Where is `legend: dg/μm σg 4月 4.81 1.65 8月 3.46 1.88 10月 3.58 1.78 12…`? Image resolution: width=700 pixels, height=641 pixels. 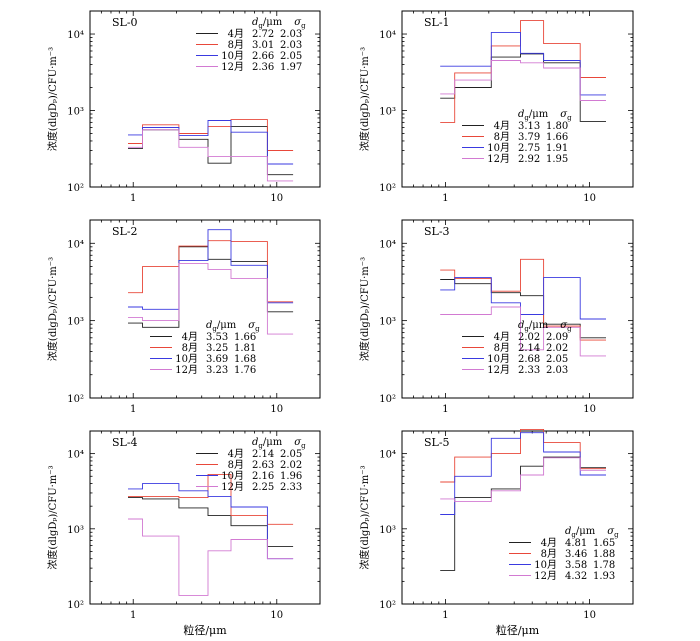
legend: dg/μm σg 4月 4.81 1.65 8月 3.46 1.88 10月 3.58 1.78 12… is located at coordinates (564, 554).